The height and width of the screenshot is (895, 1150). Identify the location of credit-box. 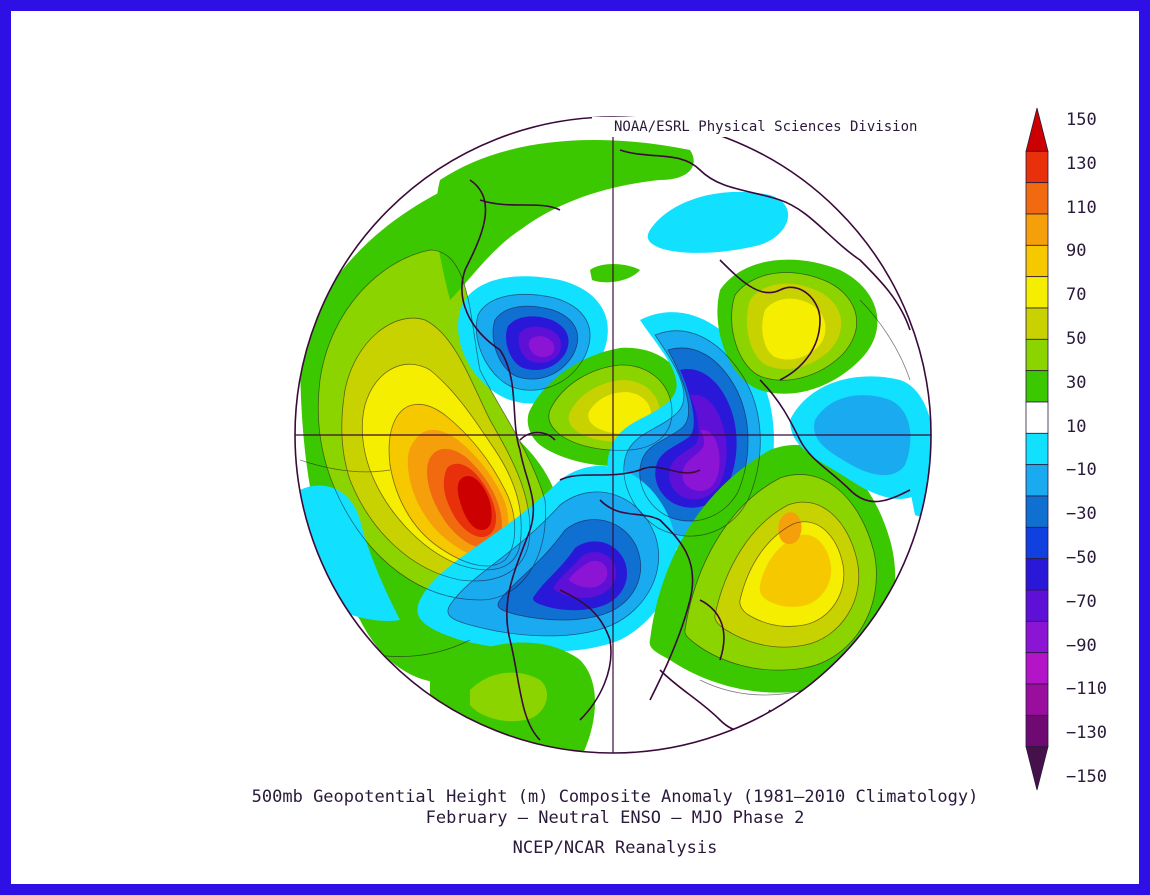
(762, 127).